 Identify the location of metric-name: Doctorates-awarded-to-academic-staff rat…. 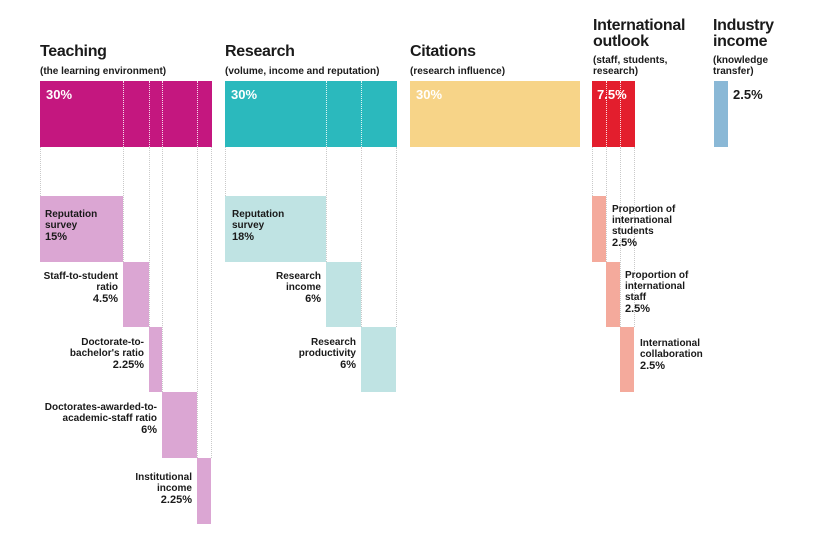
(100, 413).